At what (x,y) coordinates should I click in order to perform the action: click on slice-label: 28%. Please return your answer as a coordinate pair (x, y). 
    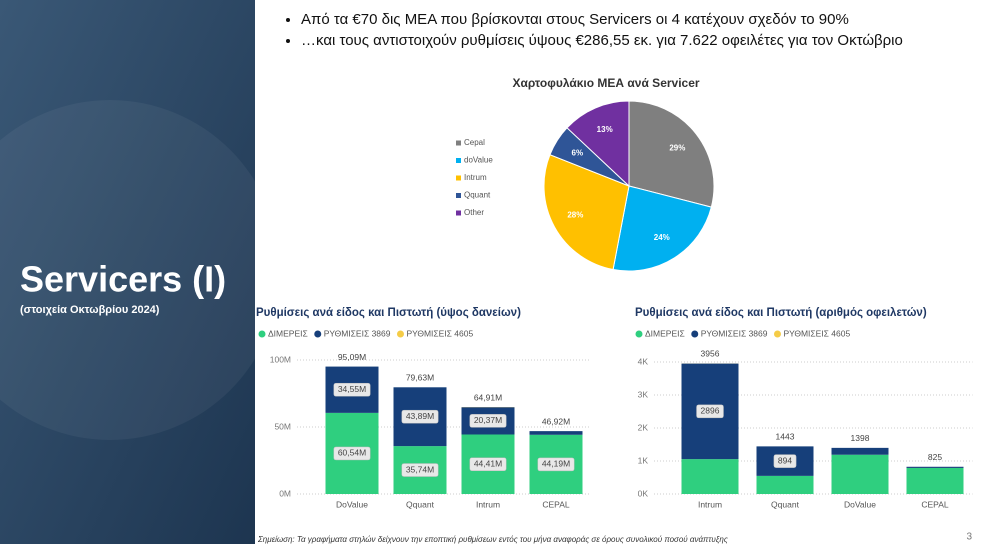
    Looking at the image, I should click on (575, 215).